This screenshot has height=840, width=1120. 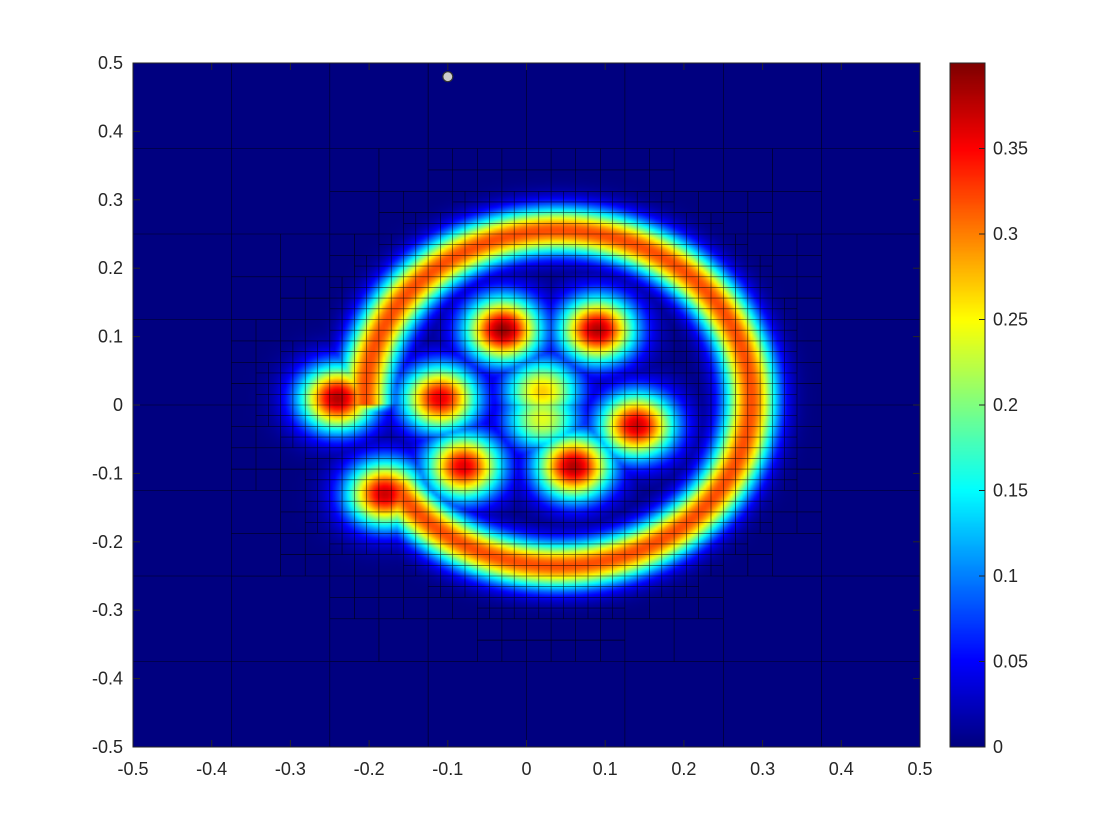 I want to click on x-tick-label: -0.5, so click(x=132, y=769).